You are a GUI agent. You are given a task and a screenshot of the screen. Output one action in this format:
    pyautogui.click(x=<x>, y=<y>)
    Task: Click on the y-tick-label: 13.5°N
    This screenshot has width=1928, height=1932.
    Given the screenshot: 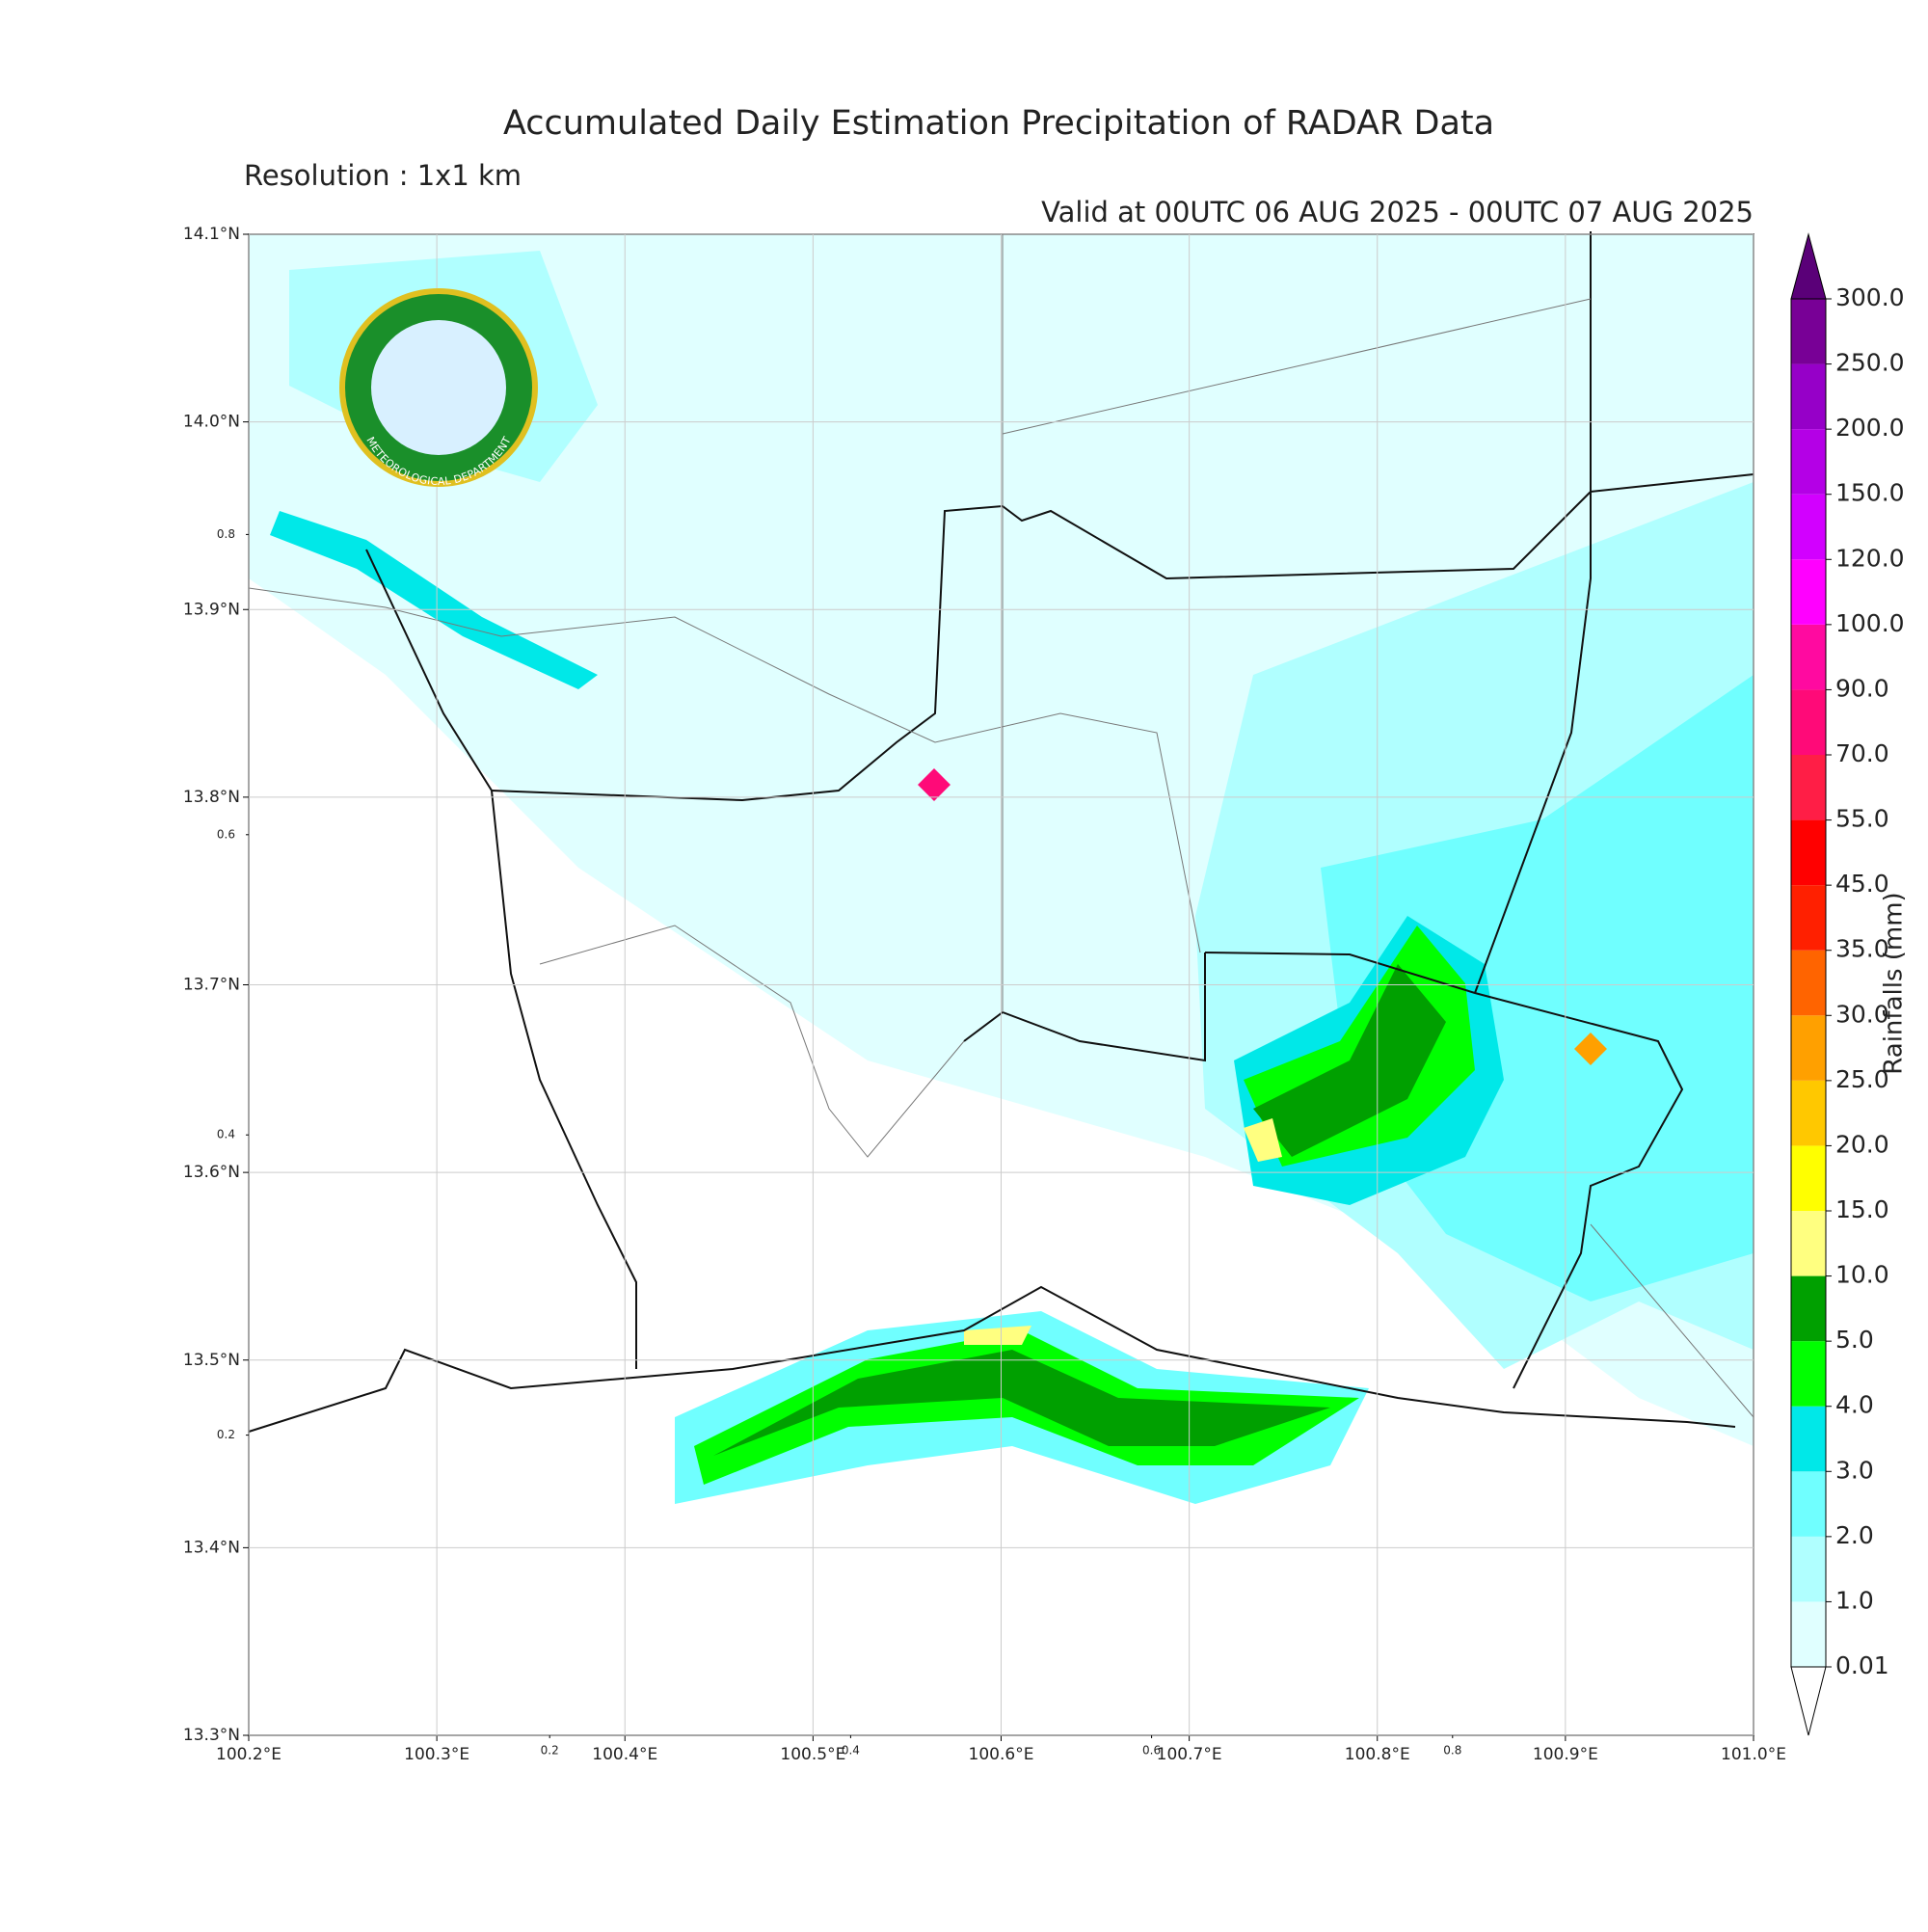 What is the action you would take?
    pyautogui.click(x=212, y=1361)
    